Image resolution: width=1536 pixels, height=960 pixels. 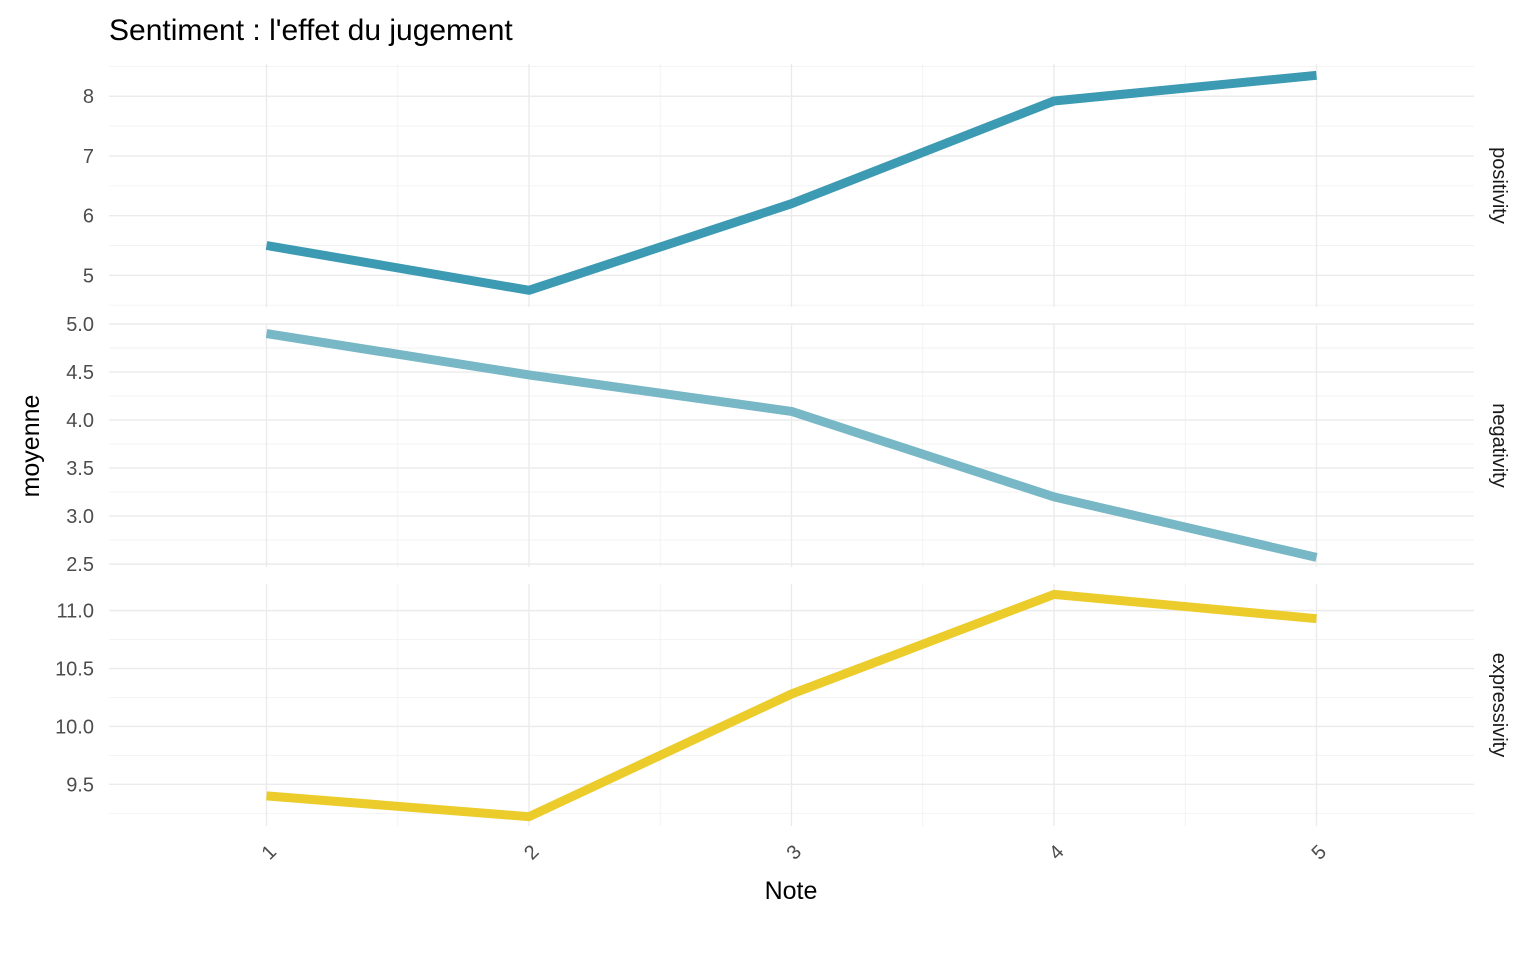 What do you see at coordinates (1319, 852) in the screenshot?
I see `x-tick-label: 5` at bounding box center [1319, 852].